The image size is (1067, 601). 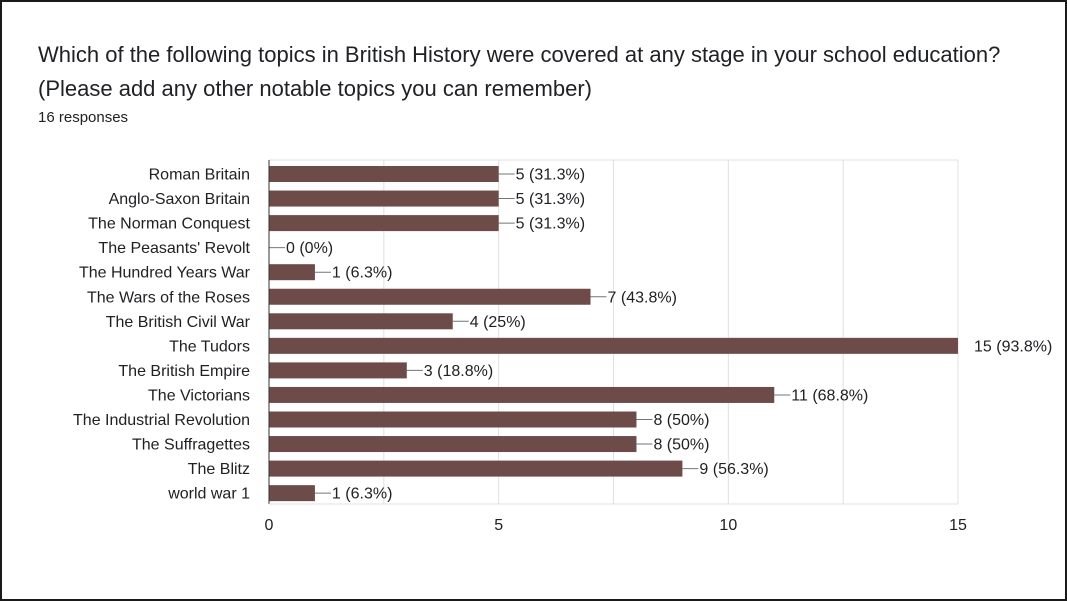 I want to click on category-label: The Hundred Years War, so click(x=165, y=273).